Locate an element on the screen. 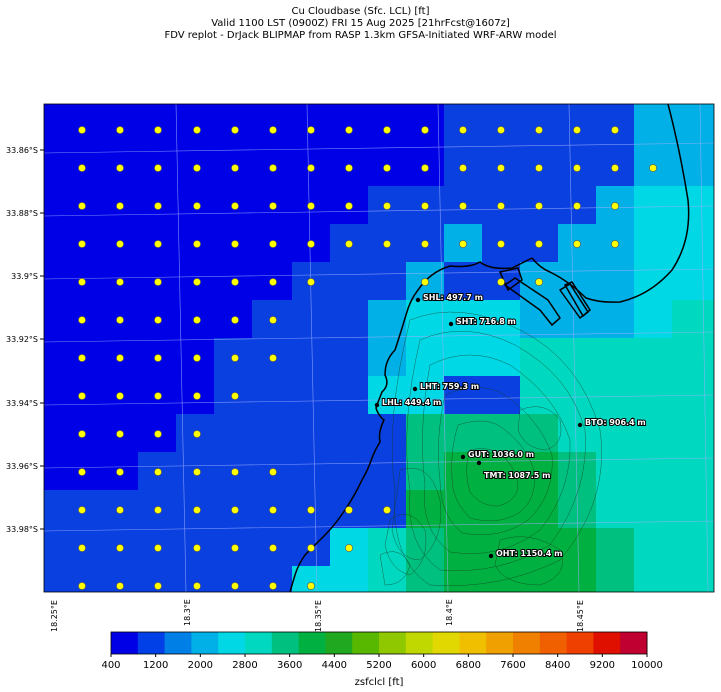 The image size is (721, 692). lat-label-4: 33.92°S is located at coordinates (22, 339).